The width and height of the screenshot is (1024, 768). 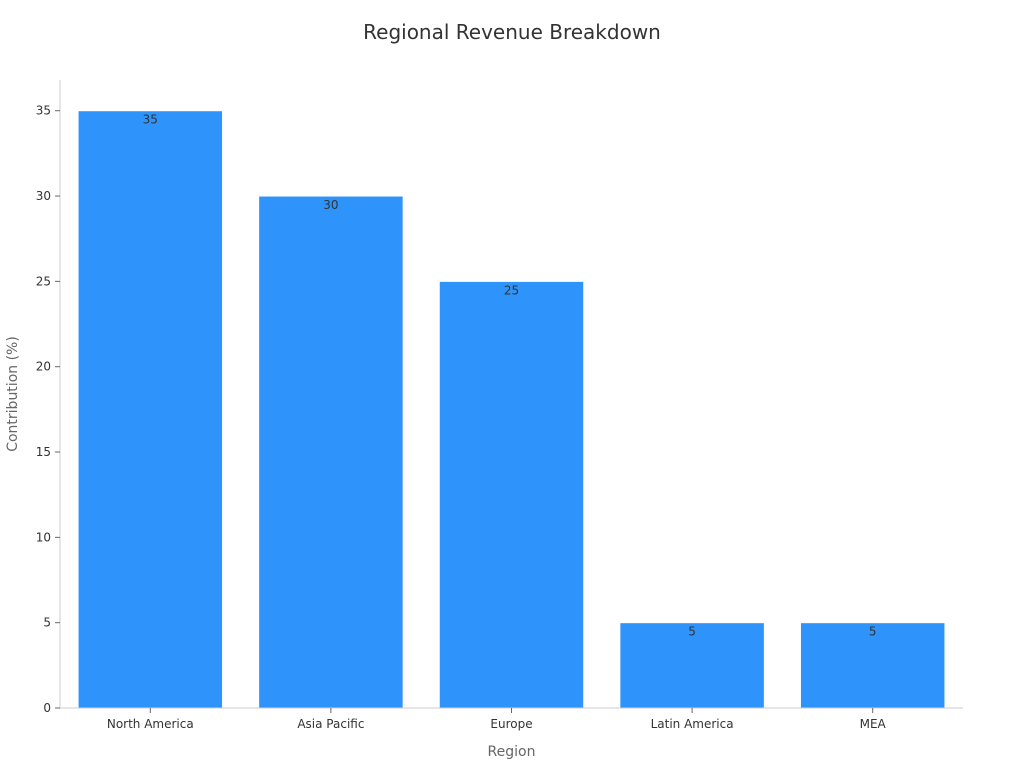 What do you see at coordinates (47, 708) in the screenshot?
I see `y-tick-label: 0` at bounding box center [47, 708].